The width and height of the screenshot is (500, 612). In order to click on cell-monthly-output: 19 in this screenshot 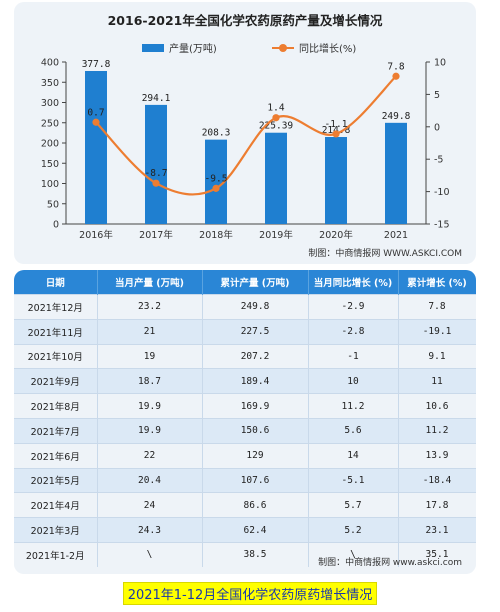, I will do `click(150, 356)`.